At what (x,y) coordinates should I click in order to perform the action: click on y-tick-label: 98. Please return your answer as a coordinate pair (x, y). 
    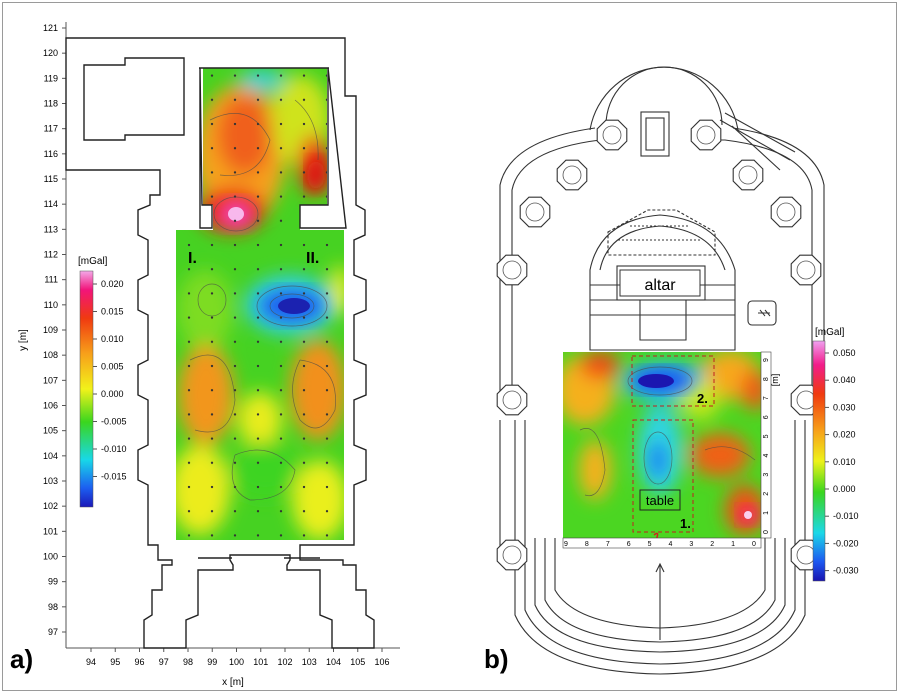
    Looking at the image, I should click on (53, 607).